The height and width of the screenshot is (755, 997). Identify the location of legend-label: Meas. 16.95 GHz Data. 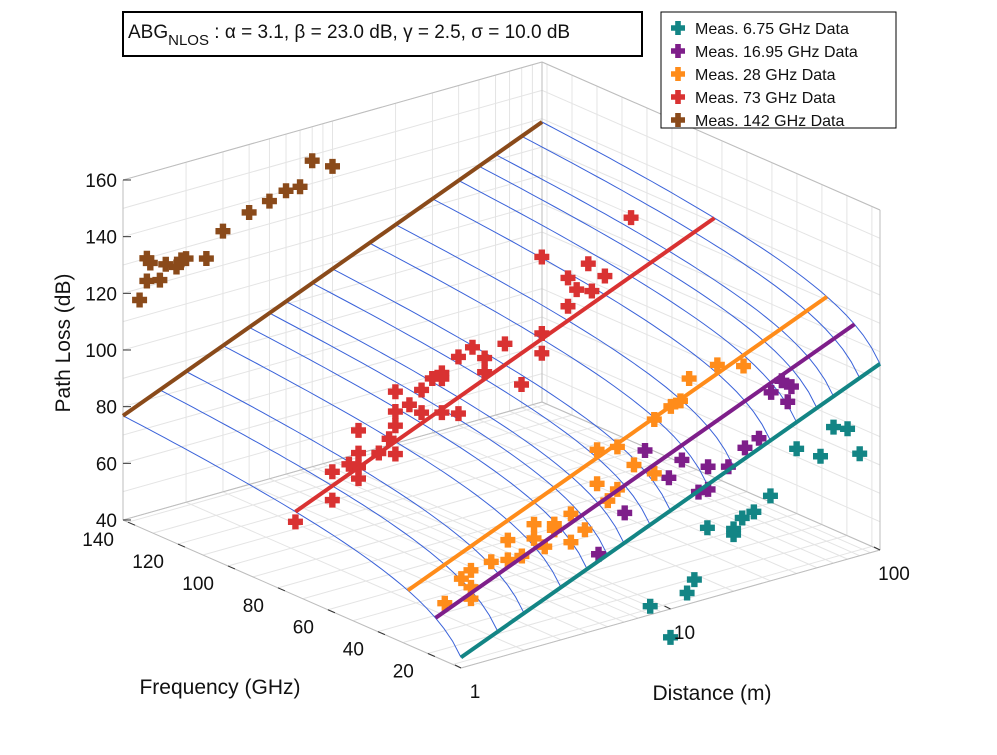
(776, 52).